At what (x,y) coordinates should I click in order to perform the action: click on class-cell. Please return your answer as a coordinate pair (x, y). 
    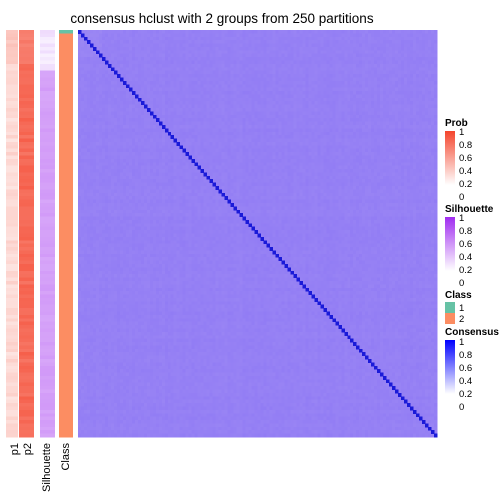
    Looking at the image, I should click on (66, 154).